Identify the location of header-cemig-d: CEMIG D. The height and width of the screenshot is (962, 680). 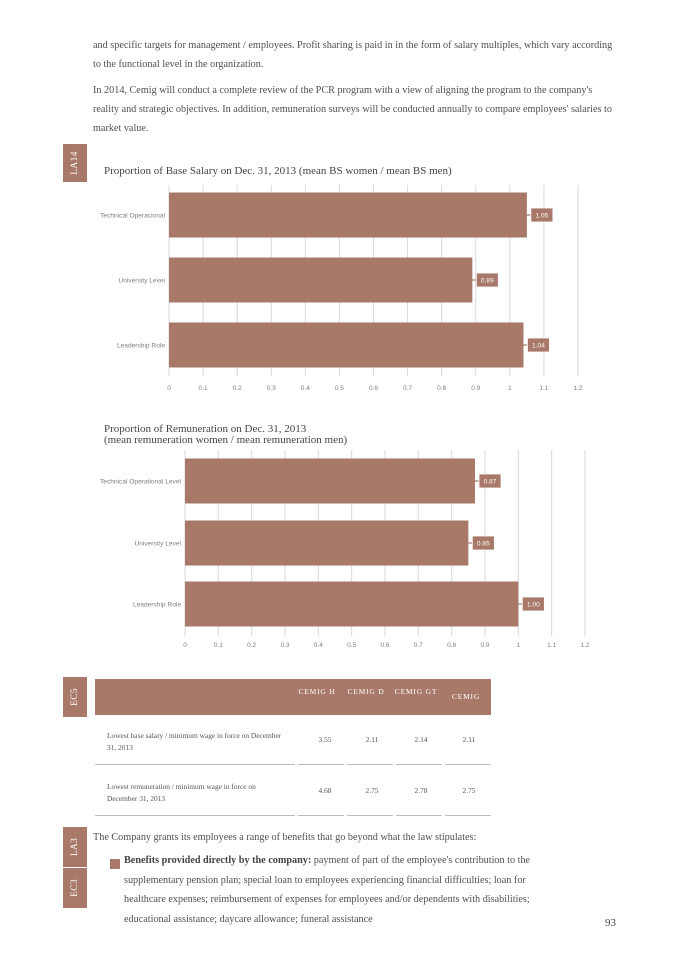
(366, 691).